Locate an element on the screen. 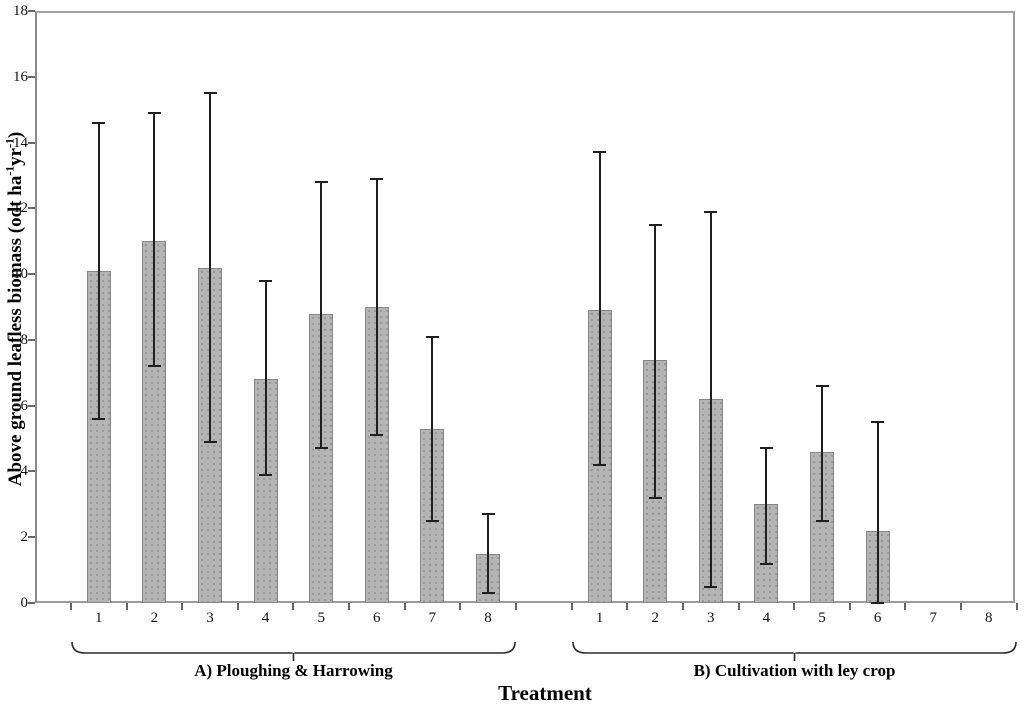 This screenshot has width=1024, height=711. y-tick-label: 2 is located at coordinates (24, 537).